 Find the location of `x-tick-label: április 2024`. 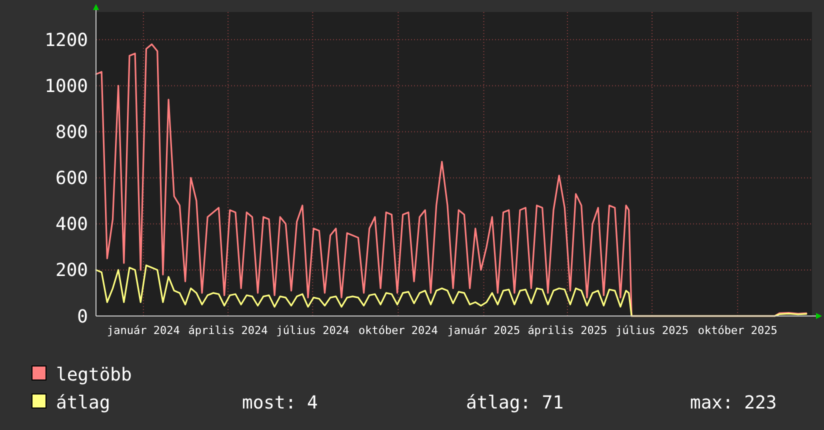

x-tick-label: április 2024 is located at coordinates (228, 330).